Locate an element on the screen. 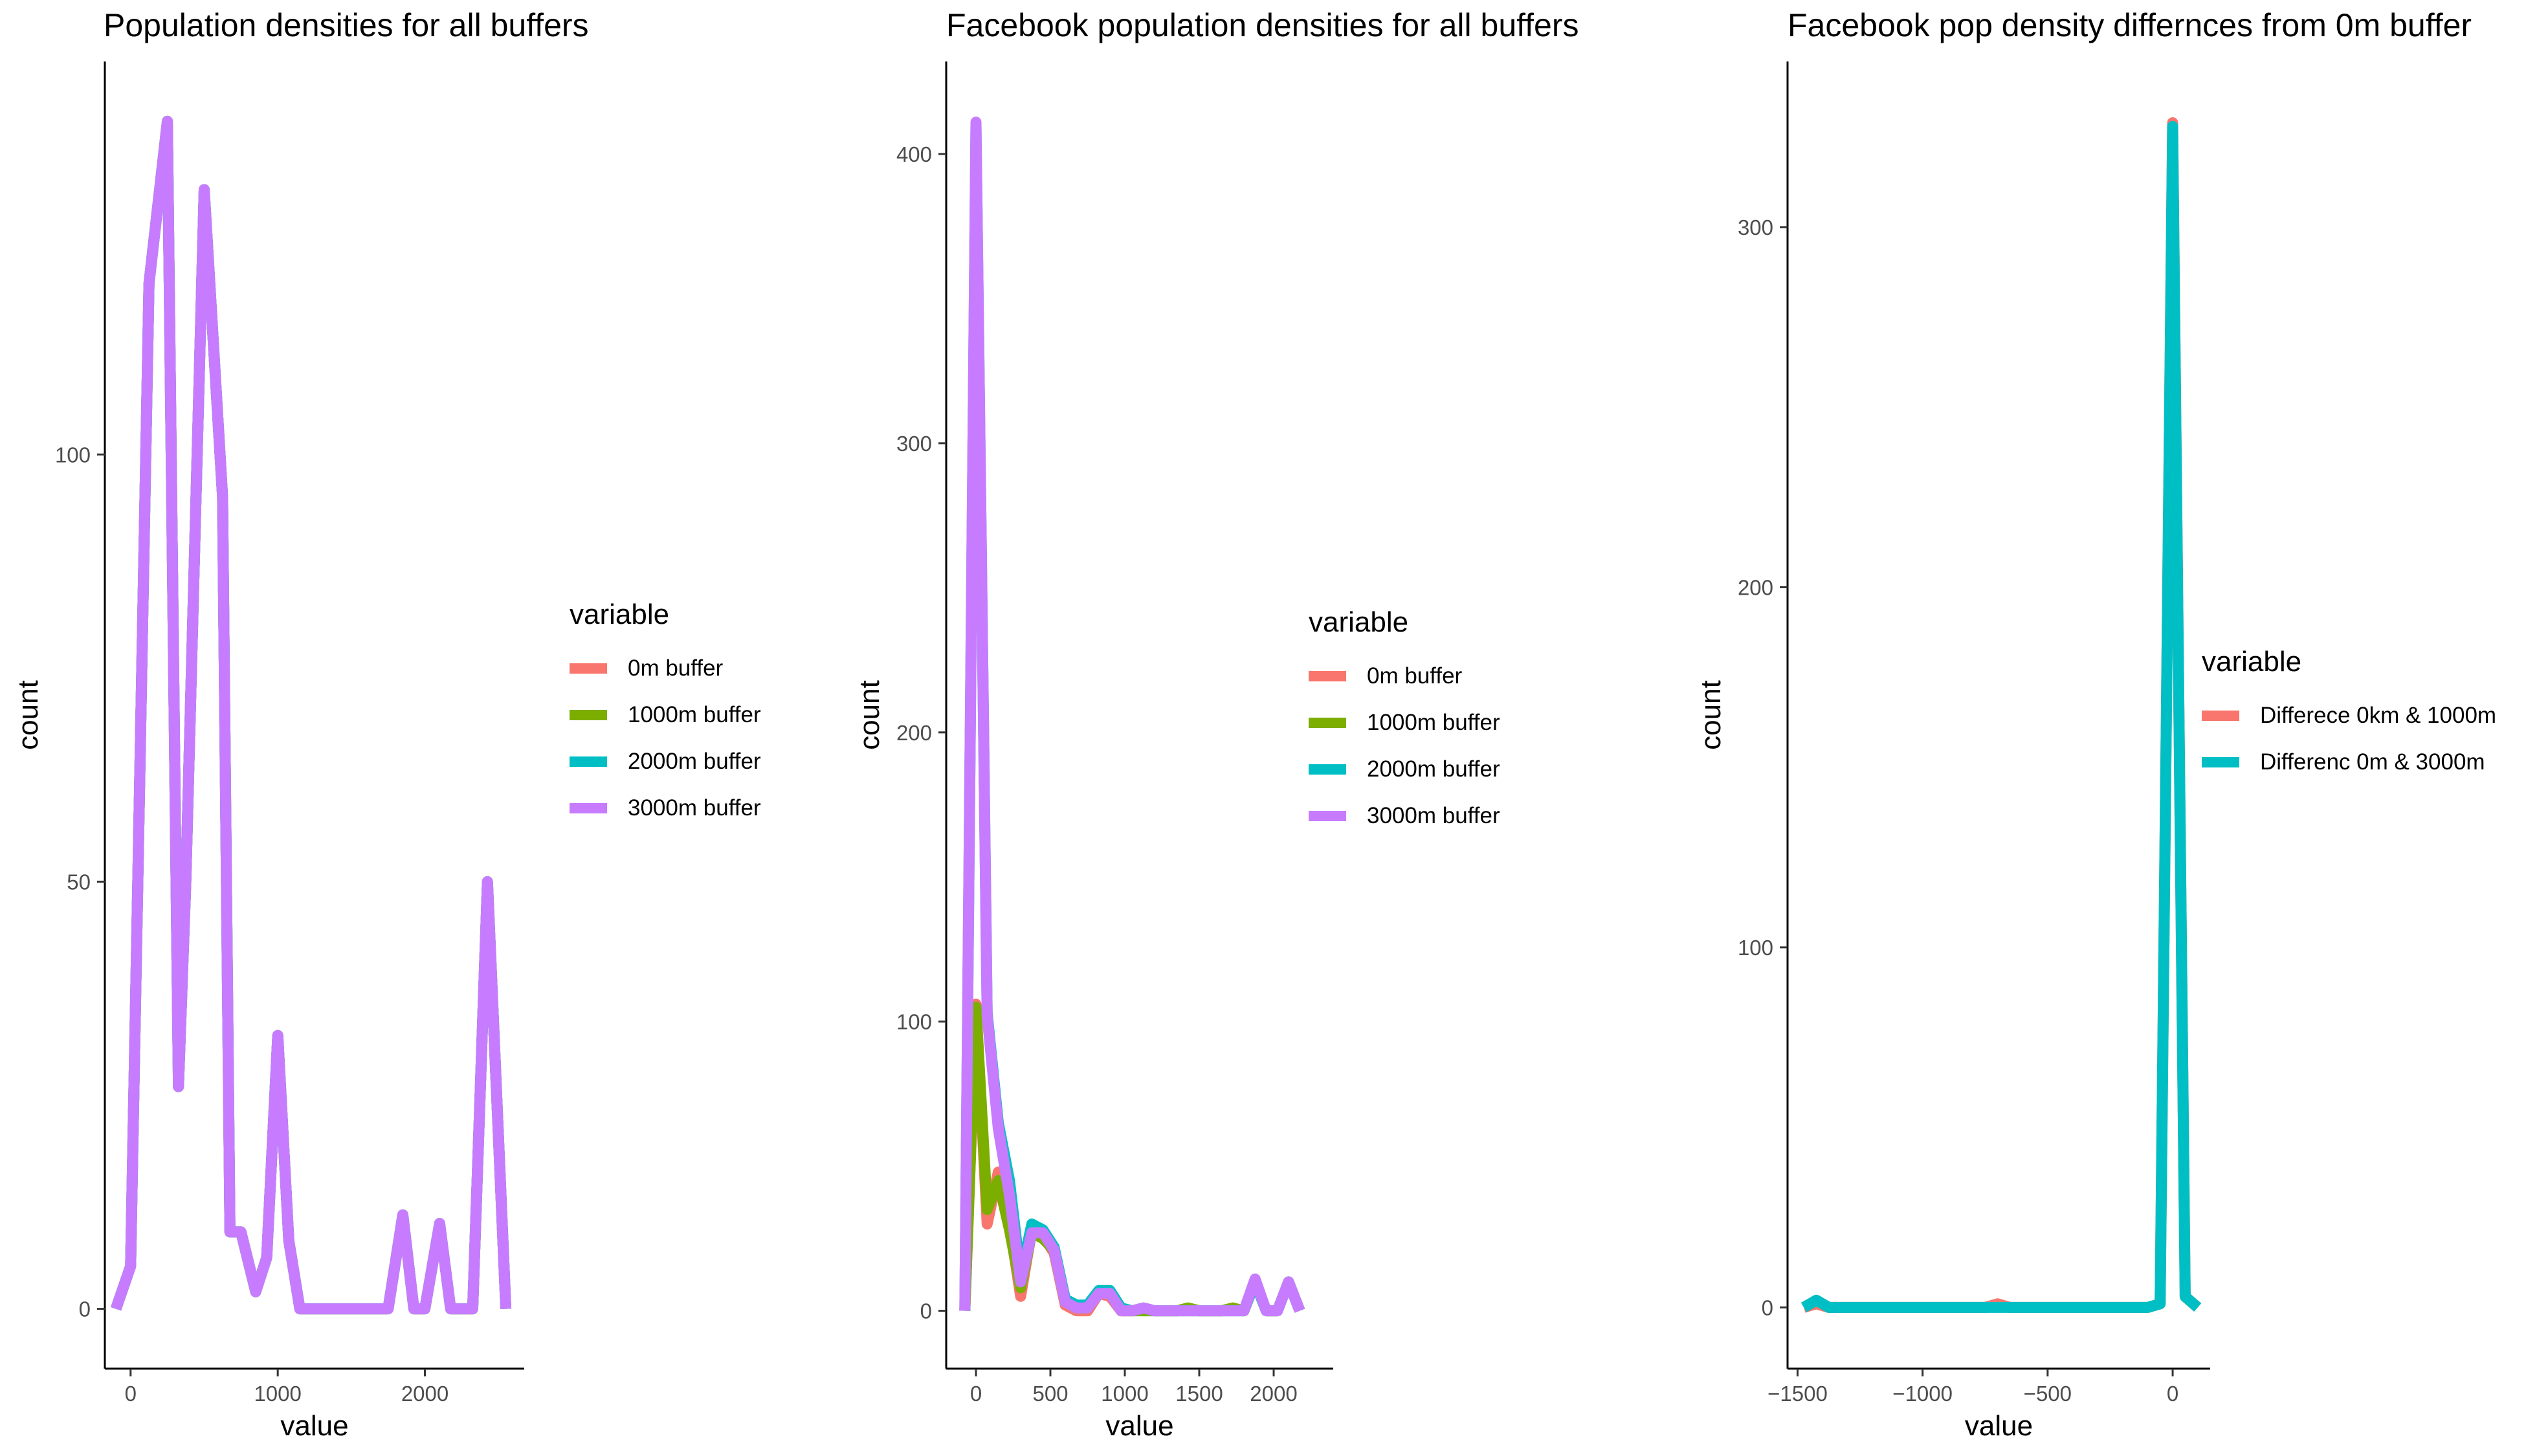  series-line-2000m-buffer is located at coordinates (1132, 718).